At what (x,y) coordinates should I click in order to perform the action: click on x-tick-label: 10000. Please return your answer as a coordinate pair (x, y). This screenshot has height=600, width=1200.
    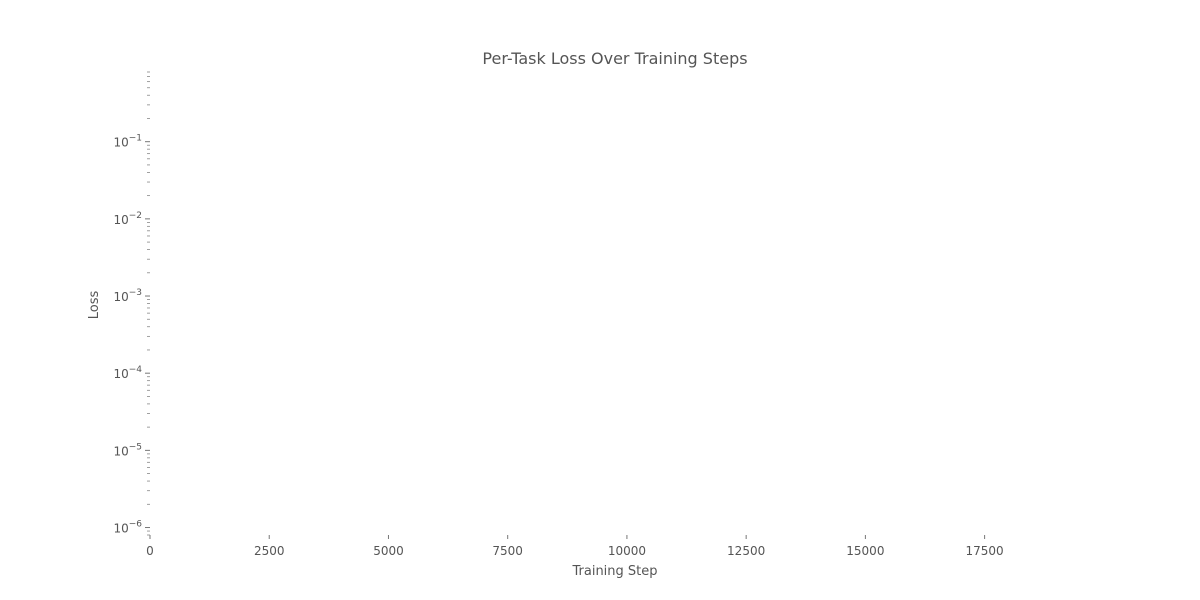
    Looking at the image, I should click on (627, 551).